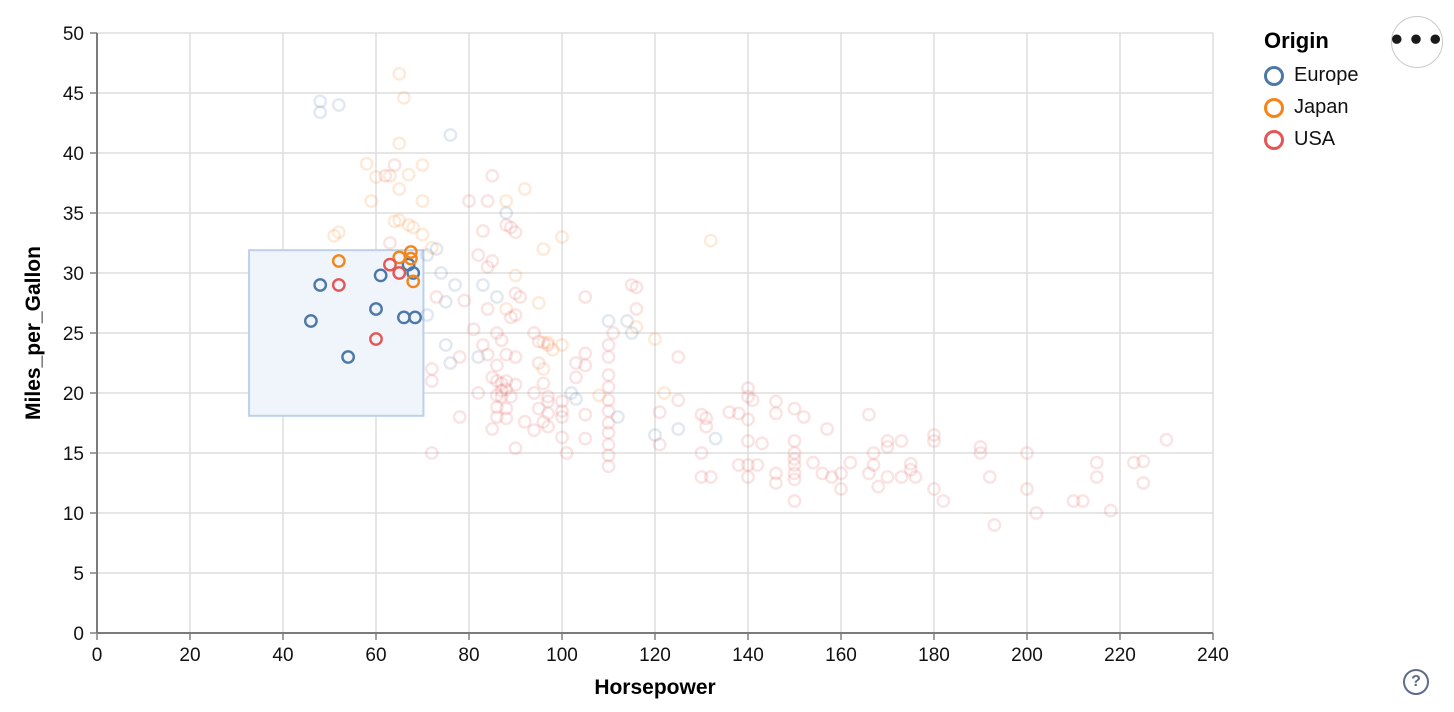  I want to click on x-tick-label: 240, so click(1213, 655).